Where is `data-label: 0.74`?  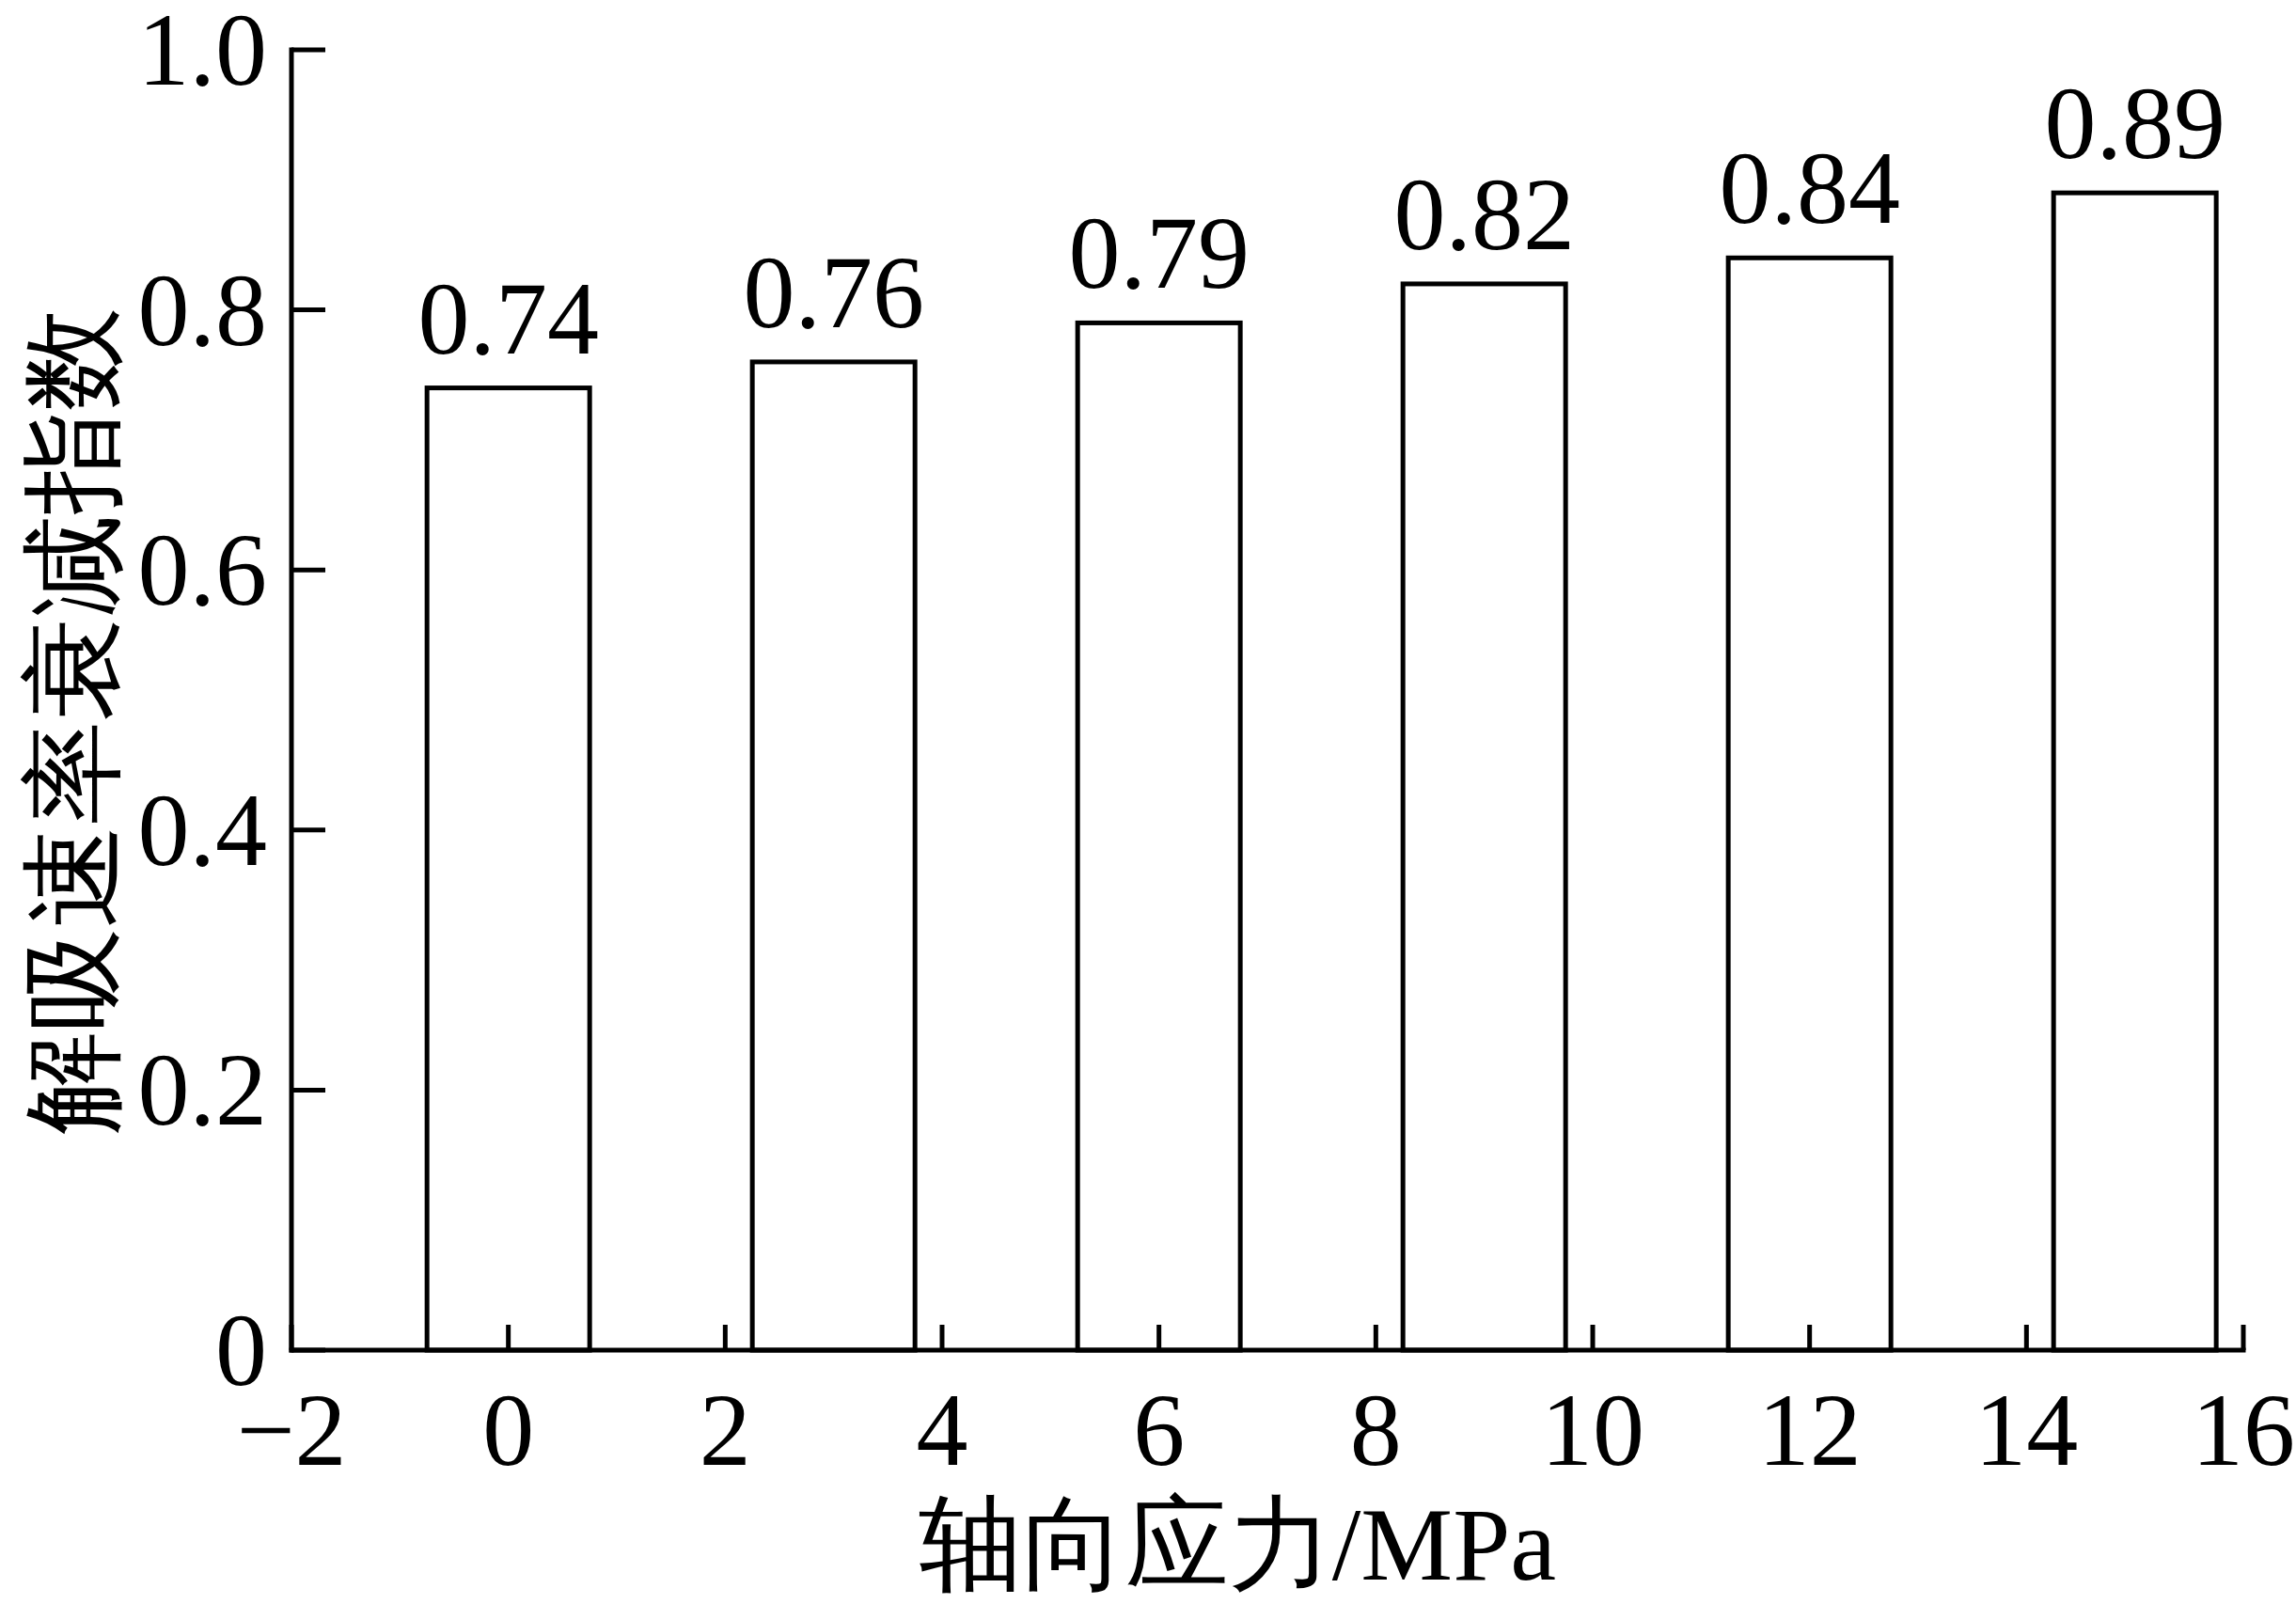
data-label: 0.74 is located at coordinates (508, 318).